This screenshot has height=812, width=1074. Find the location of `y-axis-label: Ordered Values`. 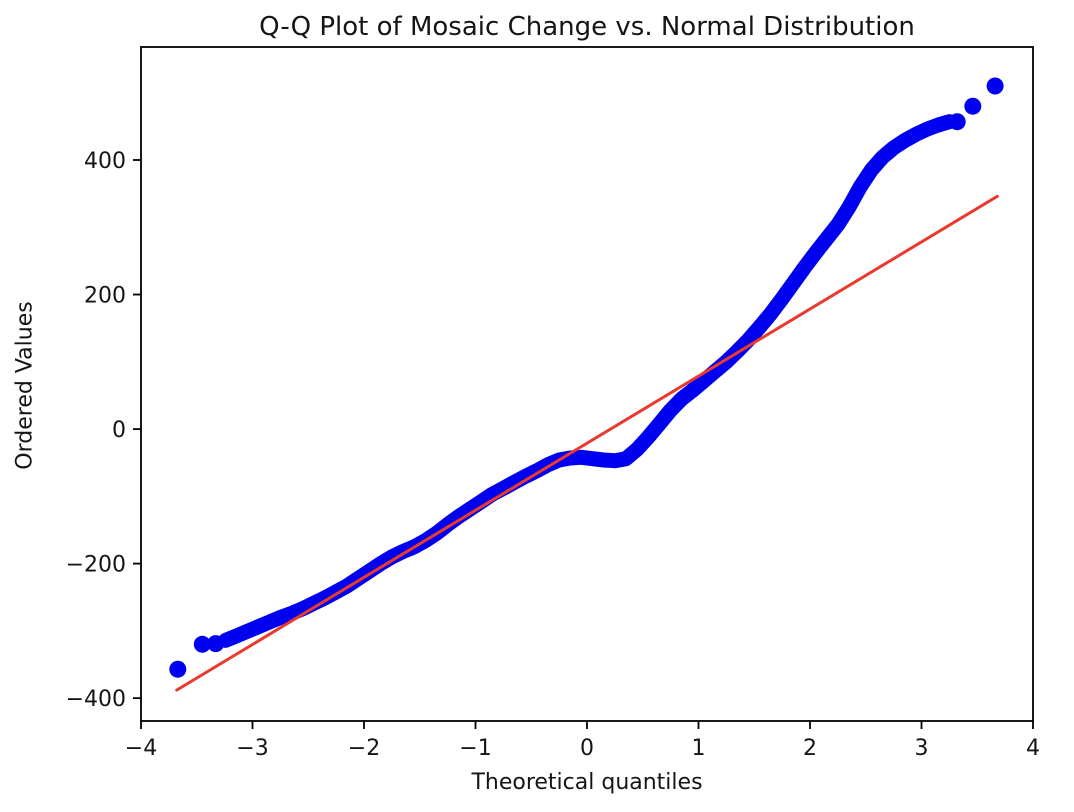

y-axis-label: Ordered Values is located at coordinates (25, 385).